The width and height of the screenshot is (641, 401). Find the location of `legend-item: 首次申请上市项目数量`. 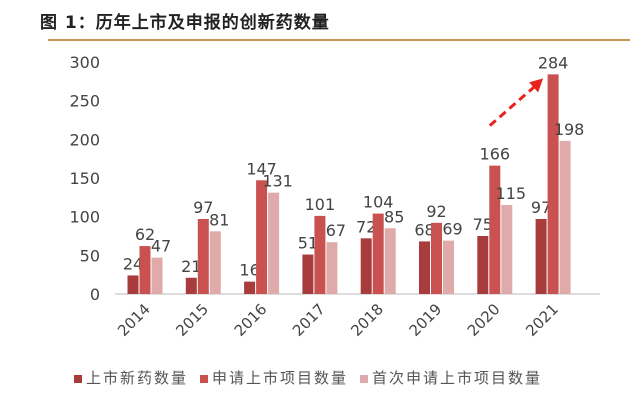

legend-item: 首次申请上市项目数量 is located at coordinates (451, 377).